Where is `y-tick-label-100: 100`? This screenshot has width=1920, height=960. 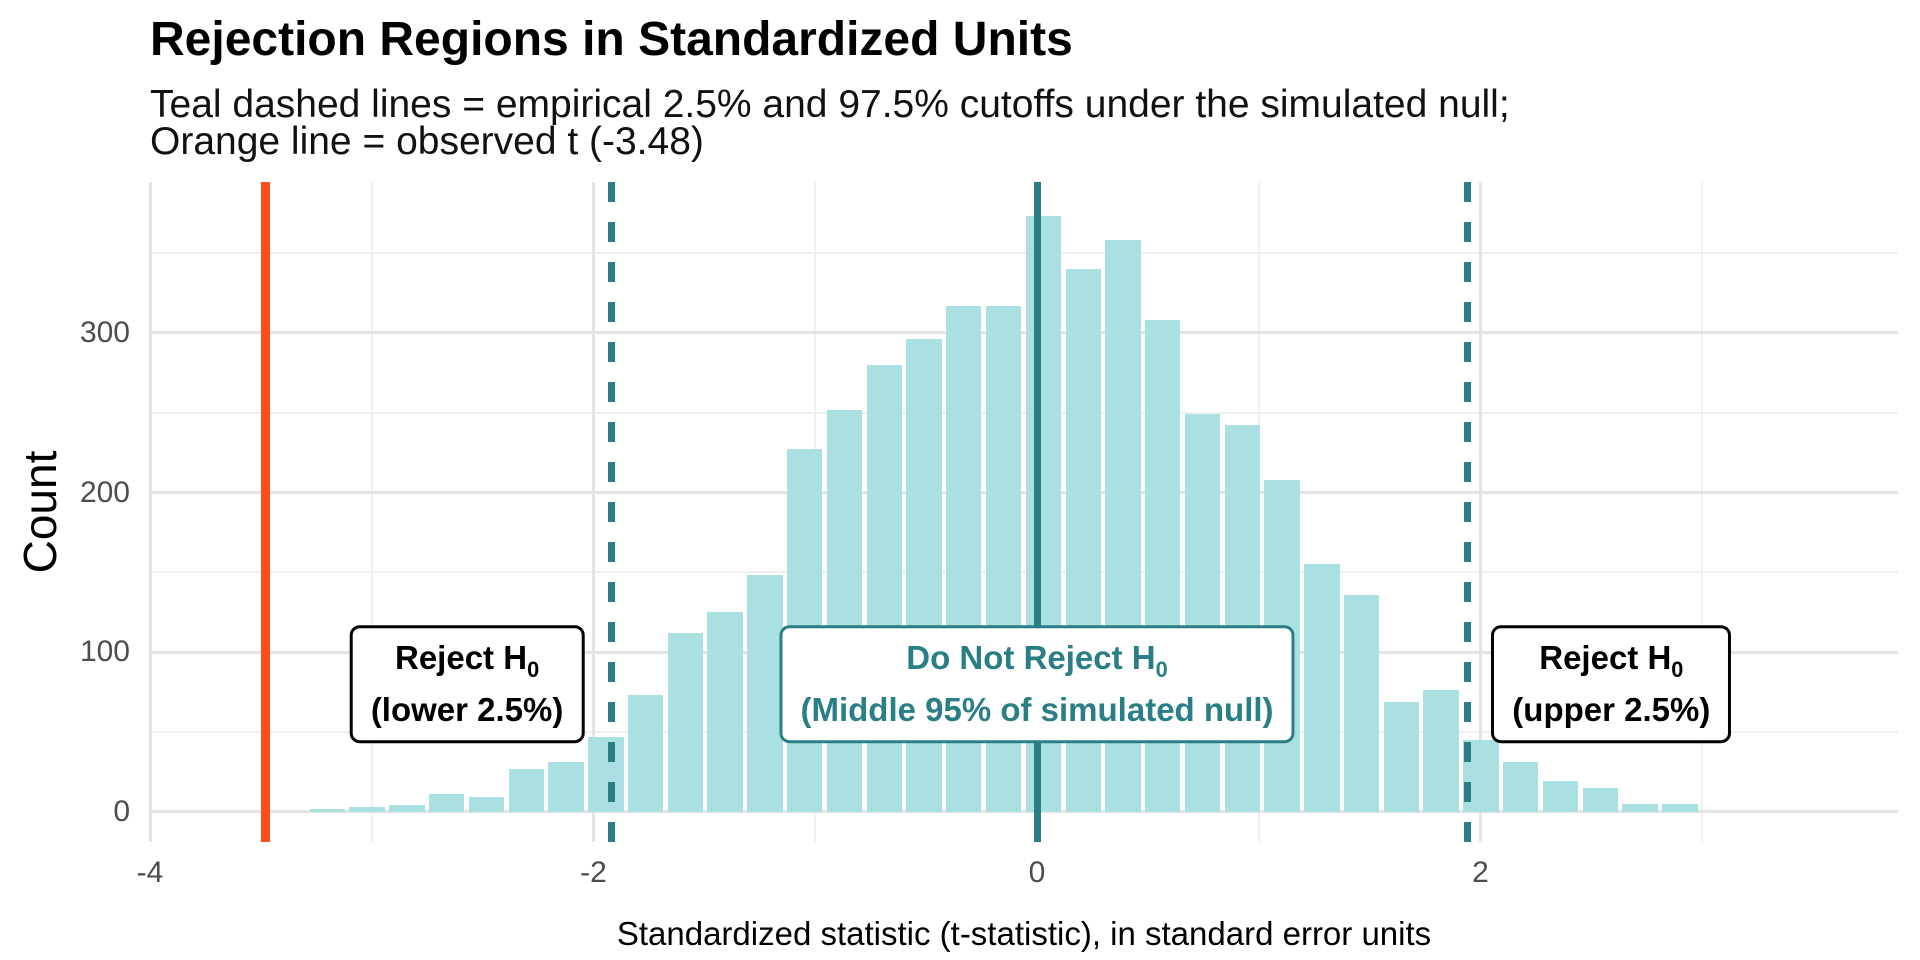 y-tick-label-100: 100 is located at coordinates (104, 652).